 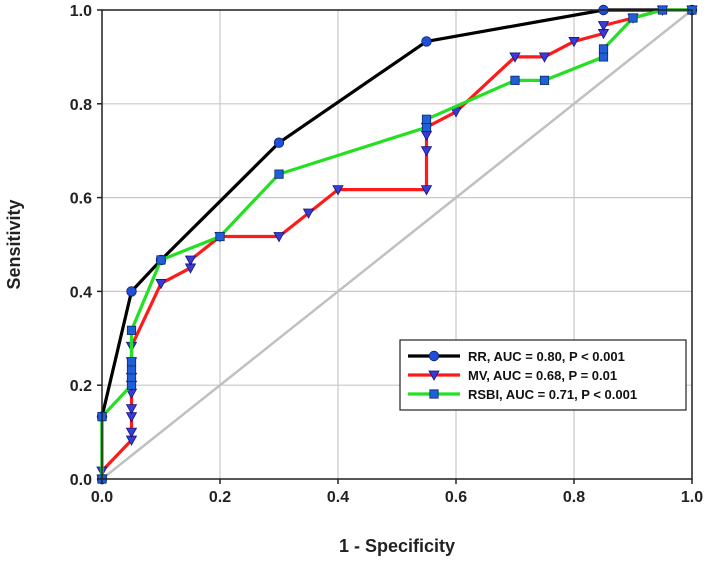 I want to click on legend-label-rr: RR, AUC = 0.80, P < 0.001, so click(x=546, y=356).